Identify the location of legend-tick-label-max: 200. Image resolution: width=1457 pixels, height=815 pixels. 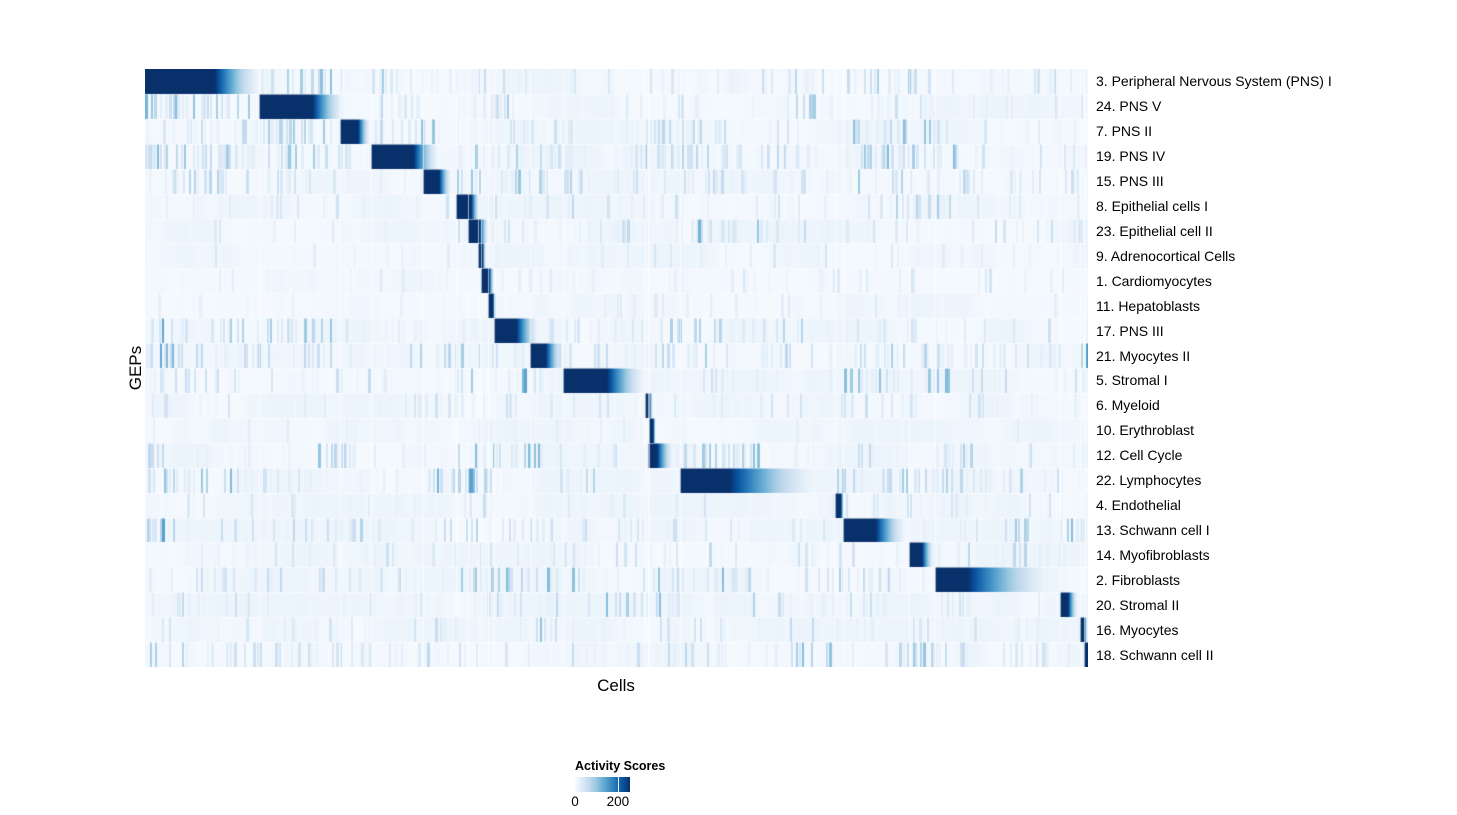
(618, 801).